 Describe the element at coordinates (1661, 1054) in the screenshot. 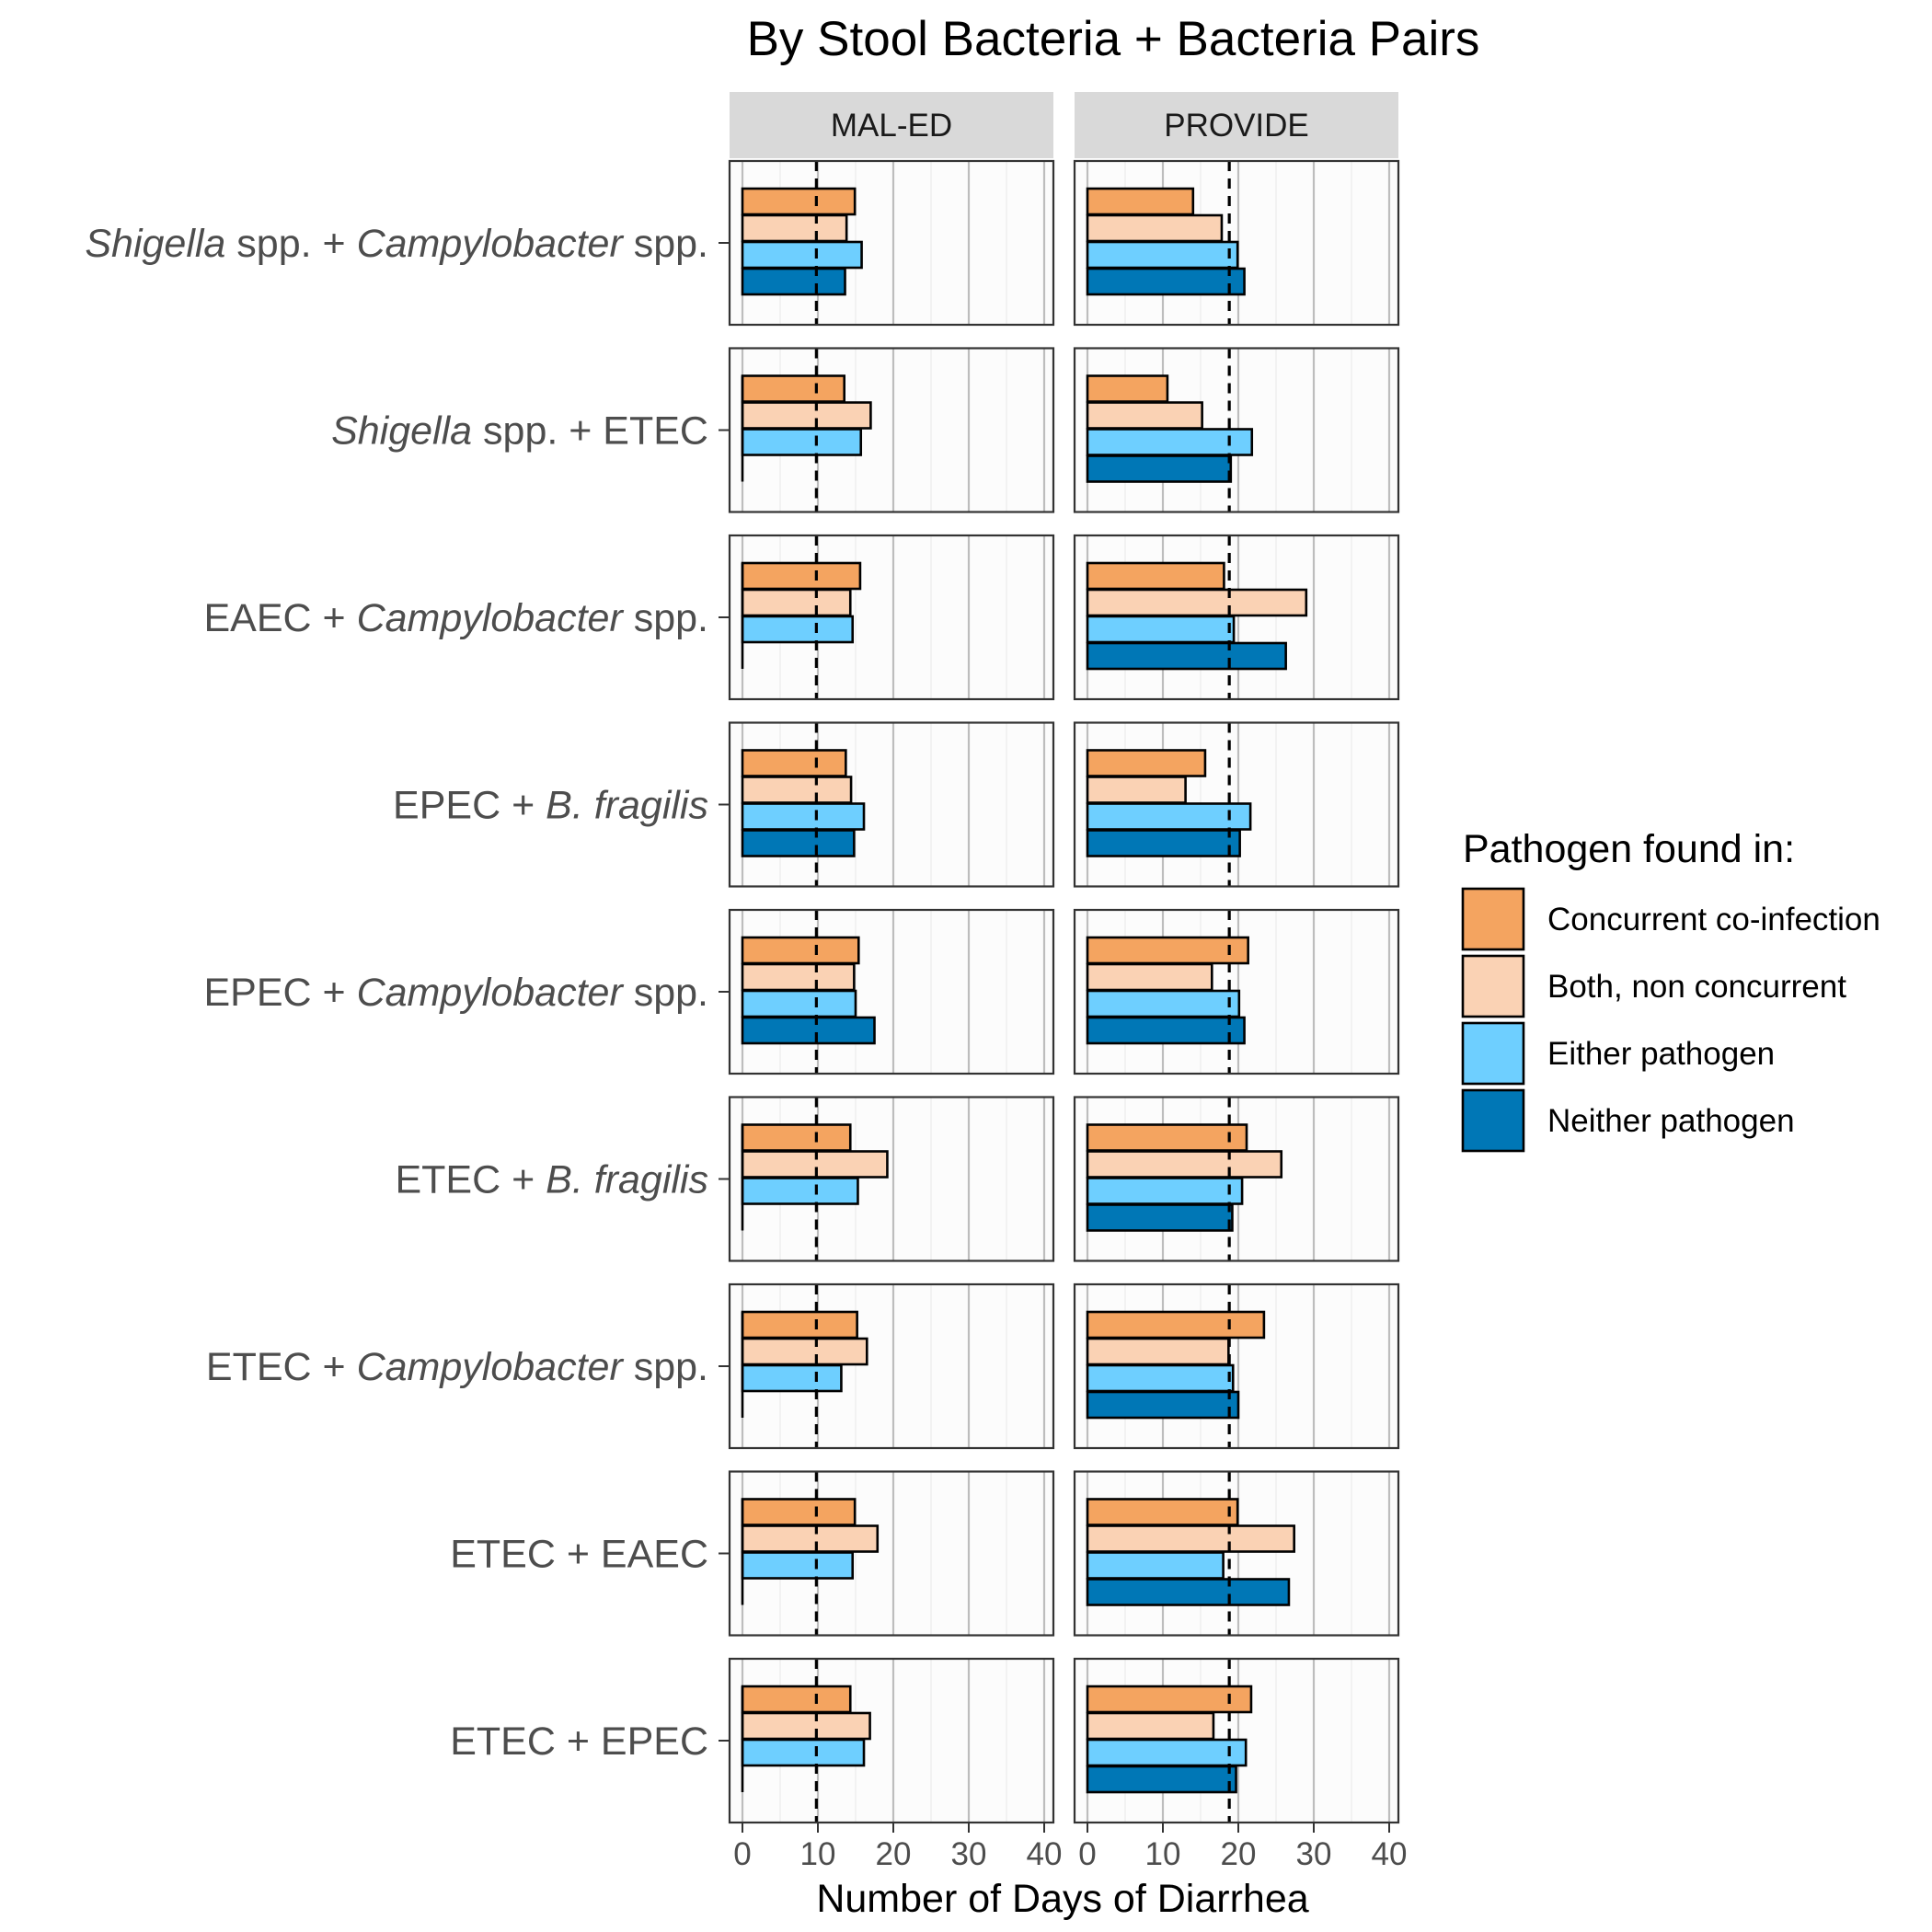

I see `legend-label: Either pathogen` at that location.